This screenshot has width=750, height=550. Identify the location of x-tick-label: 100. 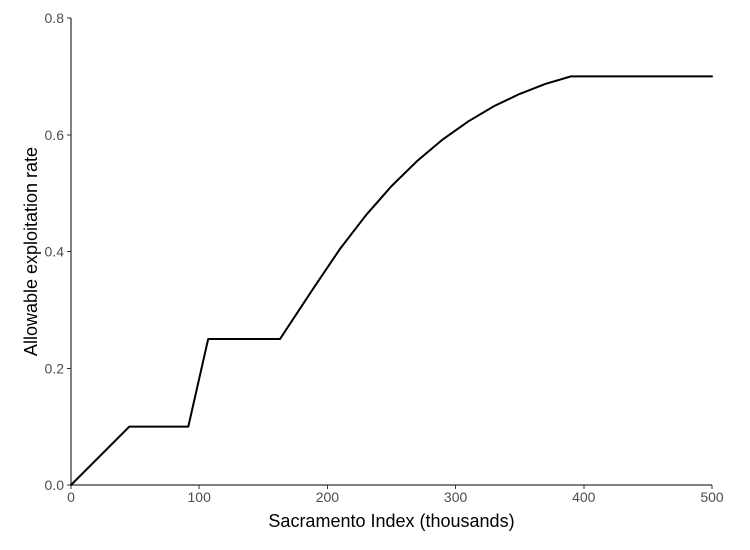
(200, 497).